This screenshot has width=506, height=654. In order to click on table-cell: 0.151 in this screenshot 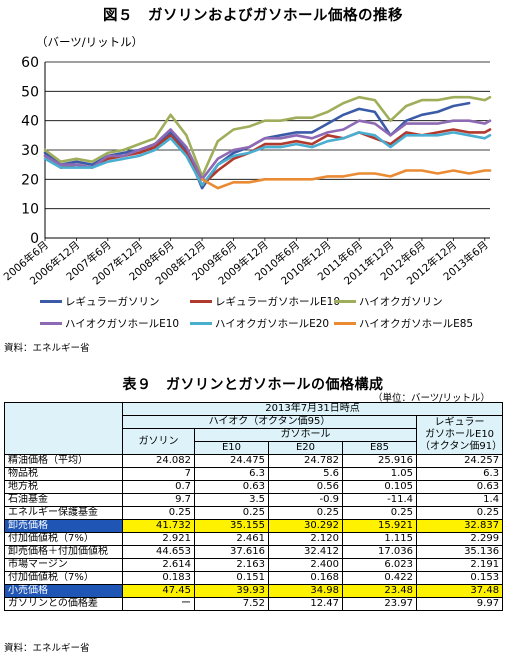, I will do `click(231, 578)`.